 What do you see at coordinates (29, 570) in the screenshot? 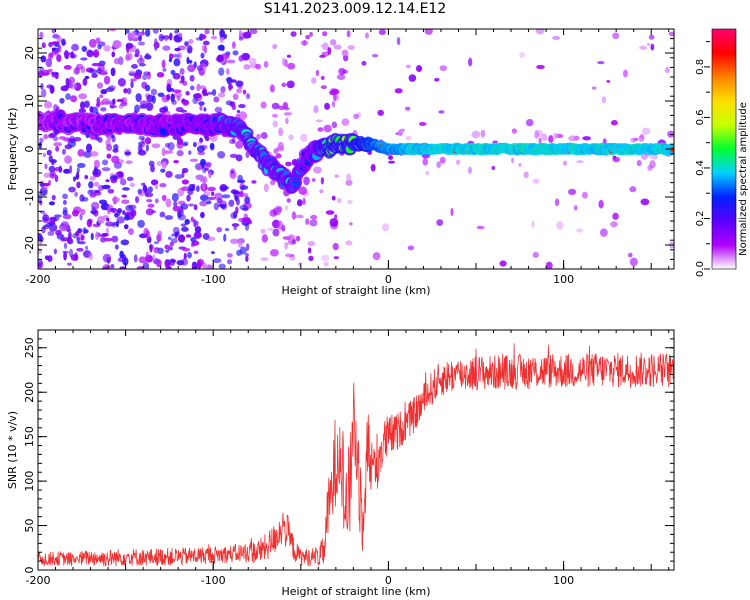
I see `snr-y-tick-label: 0` at bounding box center [29, 570].